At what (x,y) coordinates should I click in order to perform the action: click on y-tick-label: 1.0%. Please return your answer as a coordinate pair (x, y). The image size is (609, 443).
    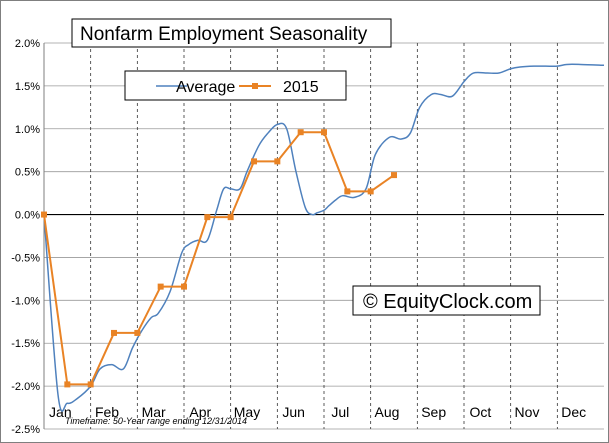
    Looking at the image, I should click on (27, 130).